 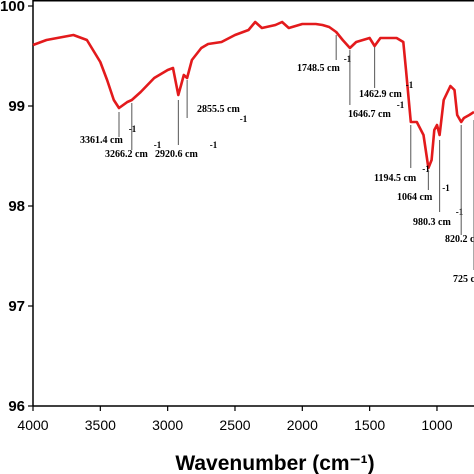 I want to click on annotation-label: 820.2 cm, so click(x=459, y=239).